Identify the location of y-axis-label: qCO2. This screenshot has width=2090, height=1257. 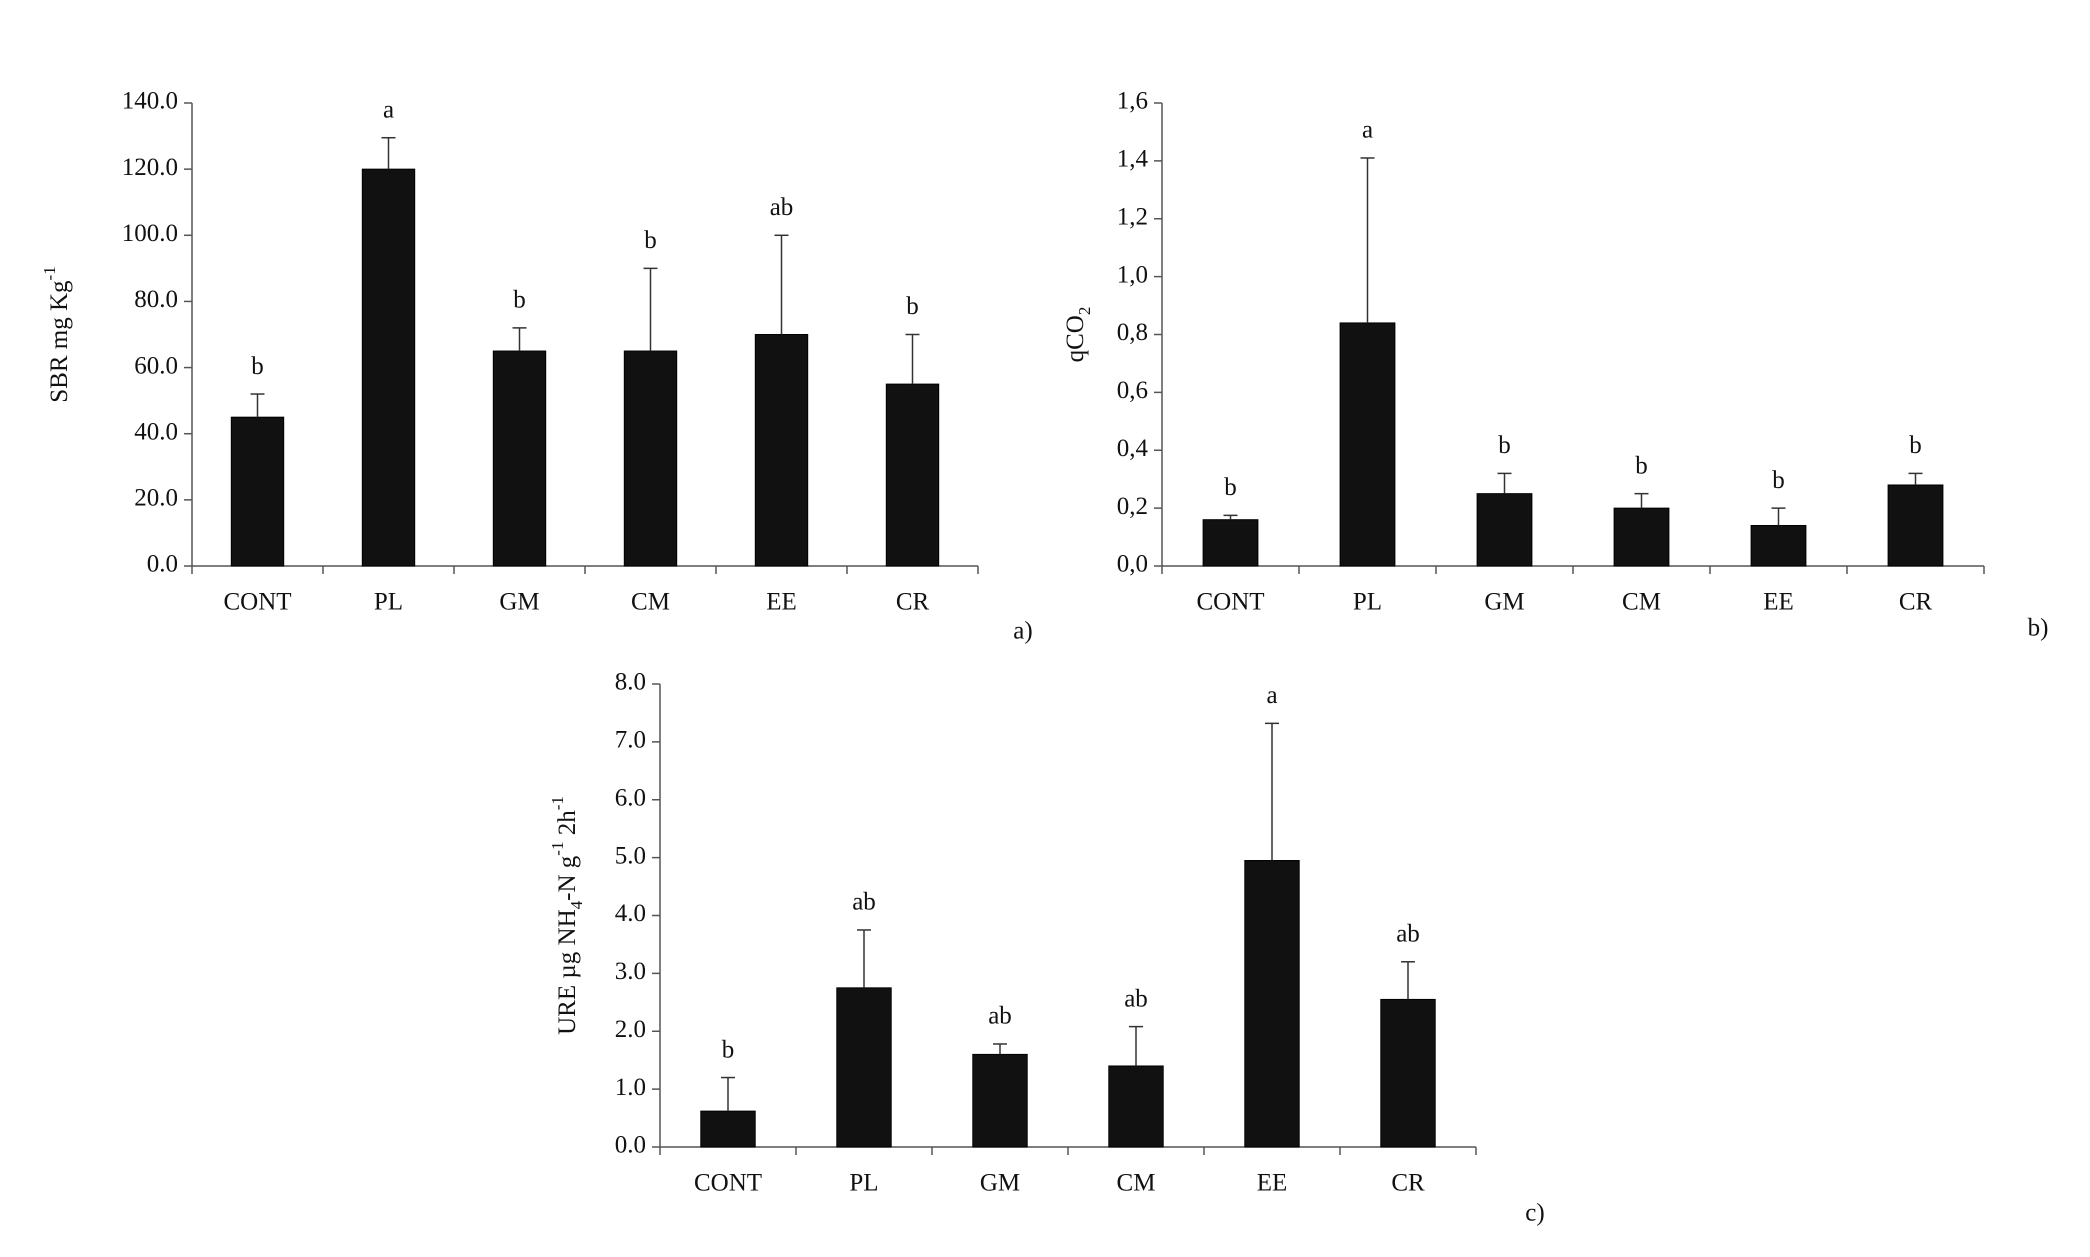
(1078, 335).